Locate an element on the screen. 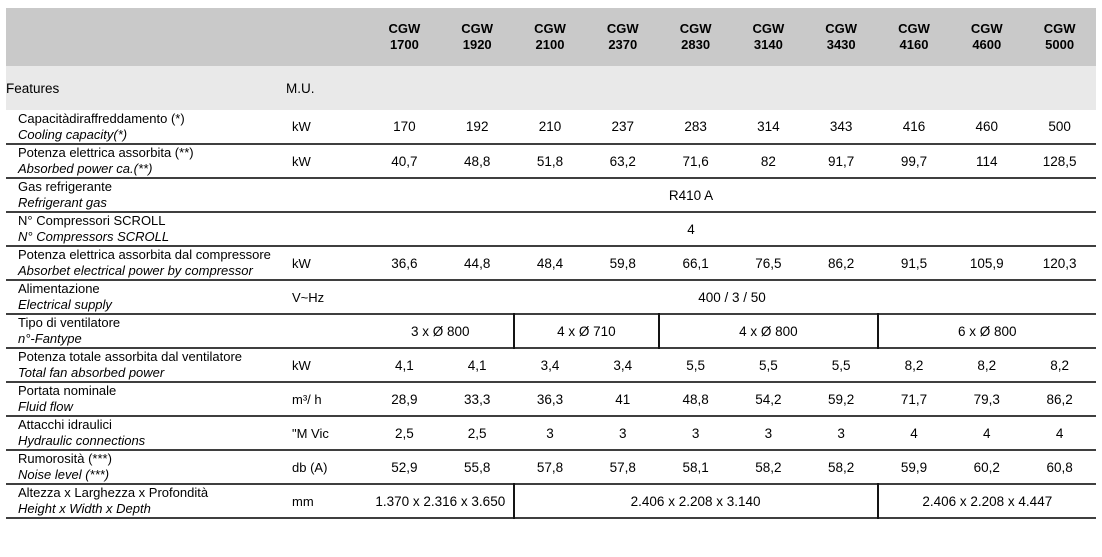 The image size is (1102, 557). value-cell: 192 is located at coordinates (477, 126).